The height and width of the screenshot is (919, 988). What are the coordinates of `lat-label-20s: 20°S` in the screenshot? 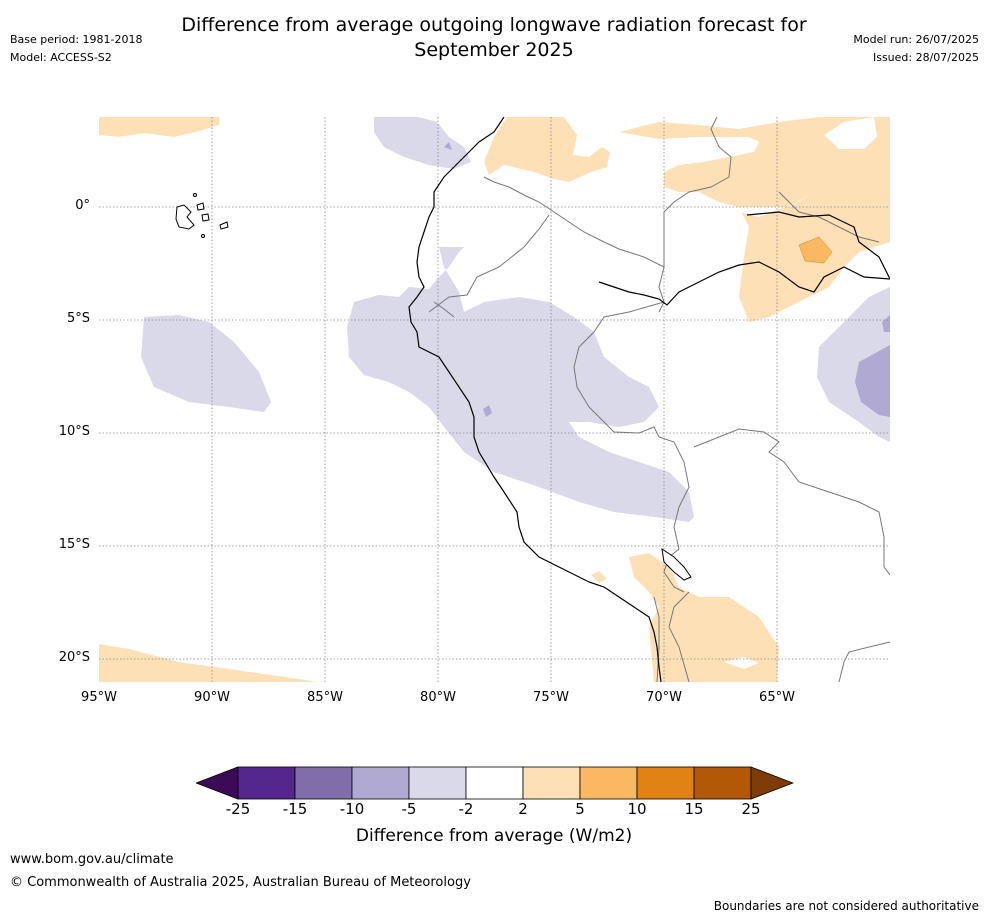 It's located at (74, 657).